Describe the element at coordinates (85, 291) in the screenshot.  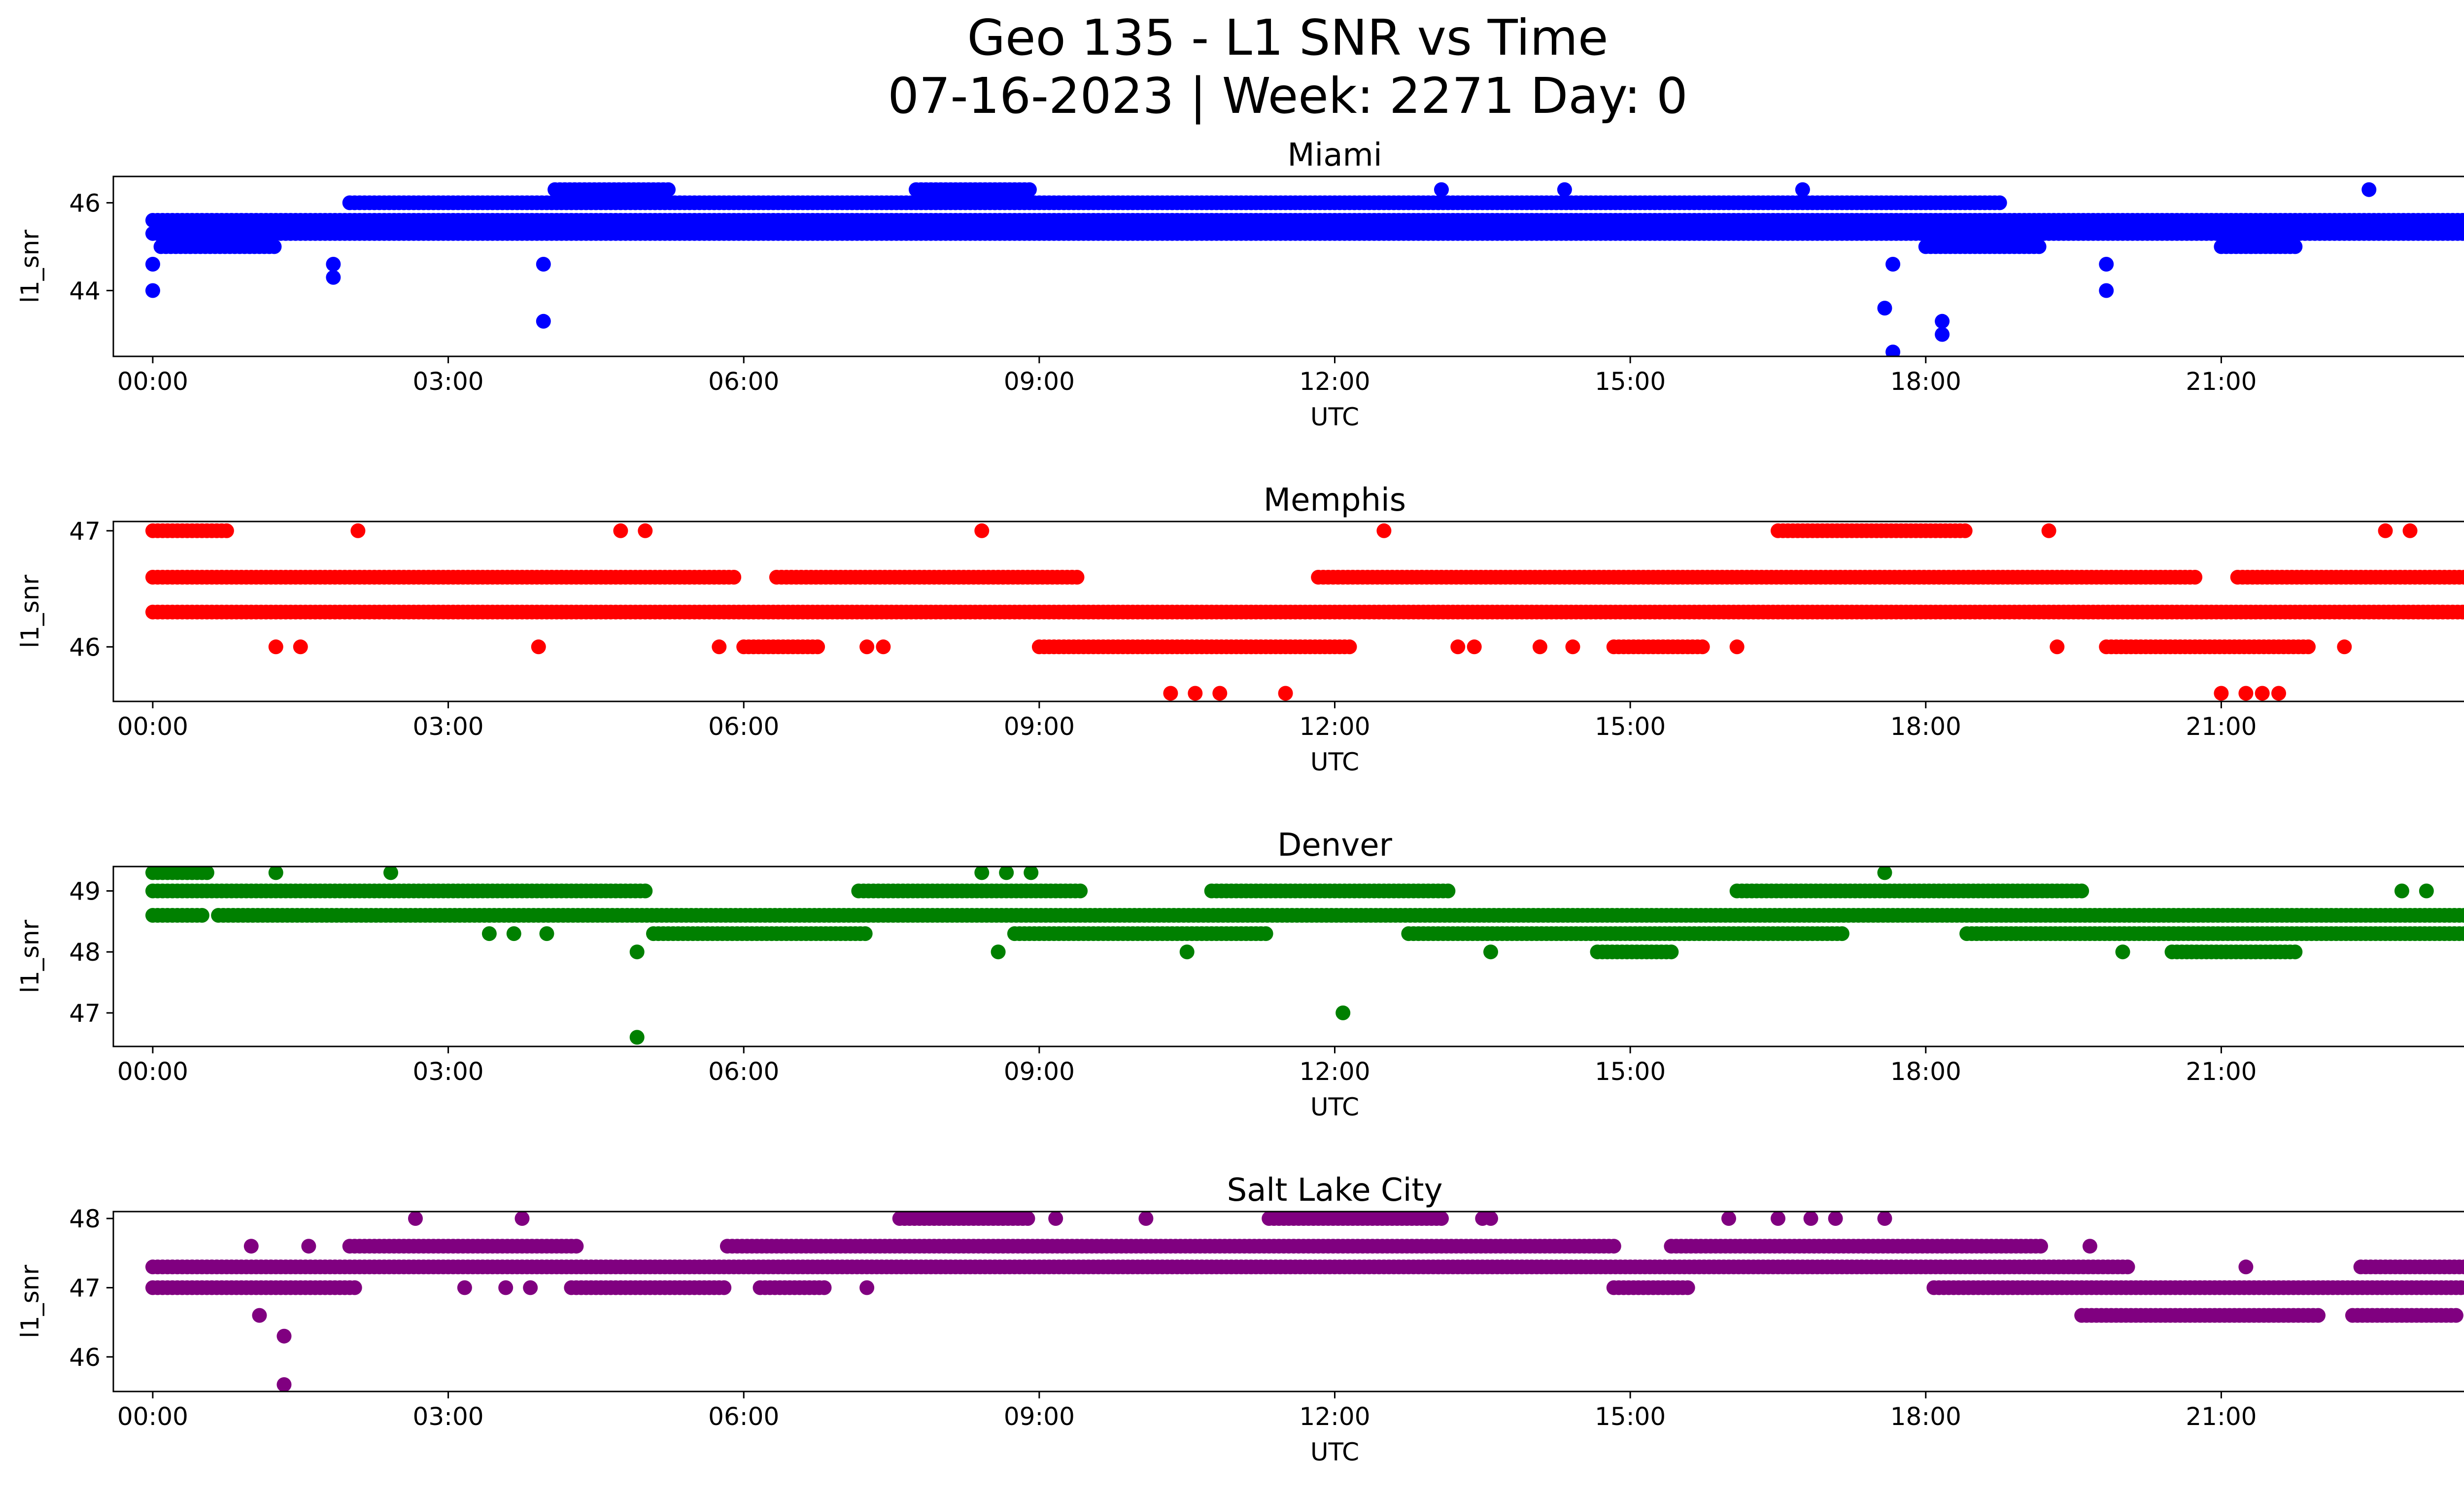
I see `y-tick-label: 44` at that location.